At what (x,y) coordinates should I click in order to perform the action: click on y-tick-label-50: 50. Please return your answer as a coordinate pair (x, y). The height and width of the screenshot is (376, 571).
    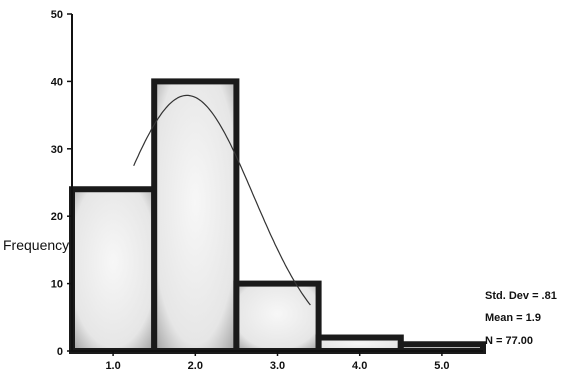
    Looking at the image, I should click on (57, 15).